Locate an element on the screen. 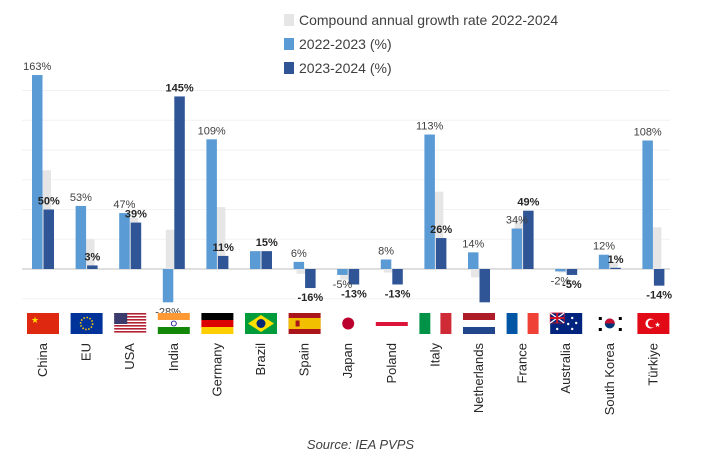  bar-2022-2023-spain is located at coordinates (299, 265).